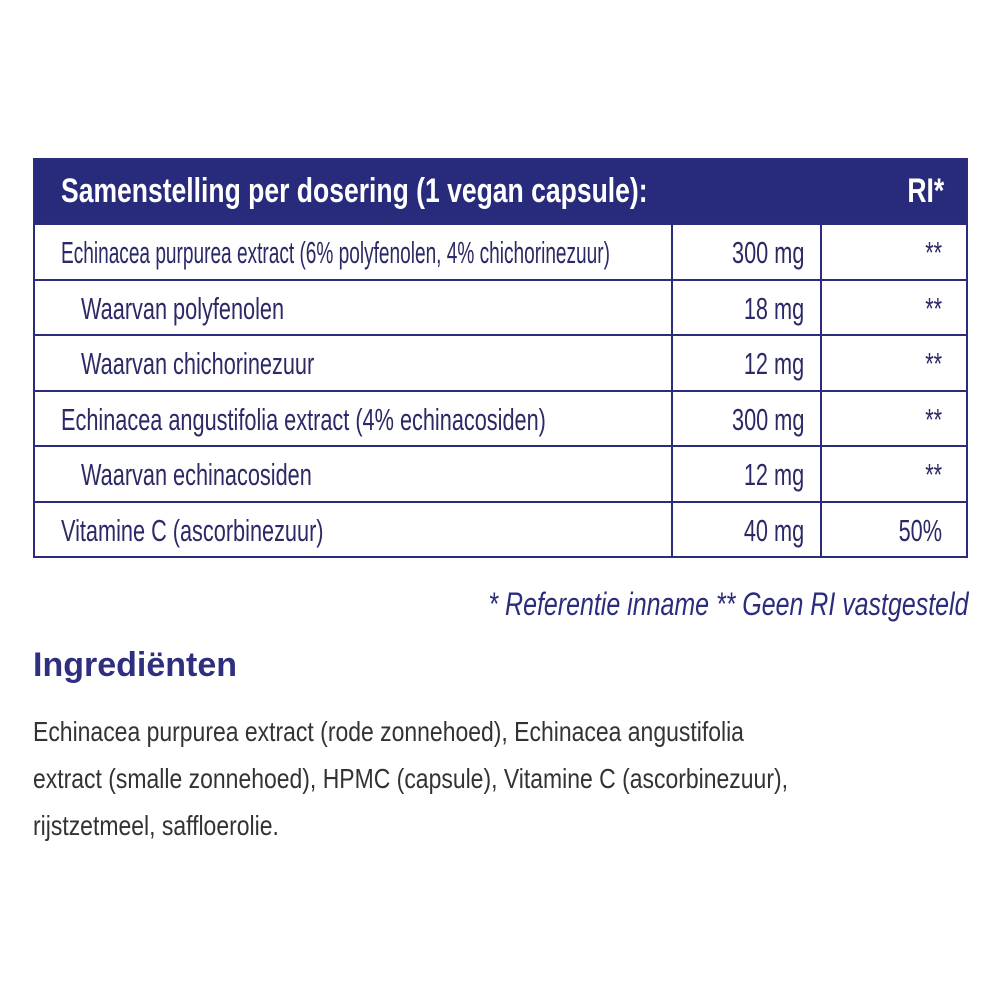 The image size is (1000, 1000). I want to click on table-row: Waarvan chichorinezuur 12 mg **, so click(500, 362).